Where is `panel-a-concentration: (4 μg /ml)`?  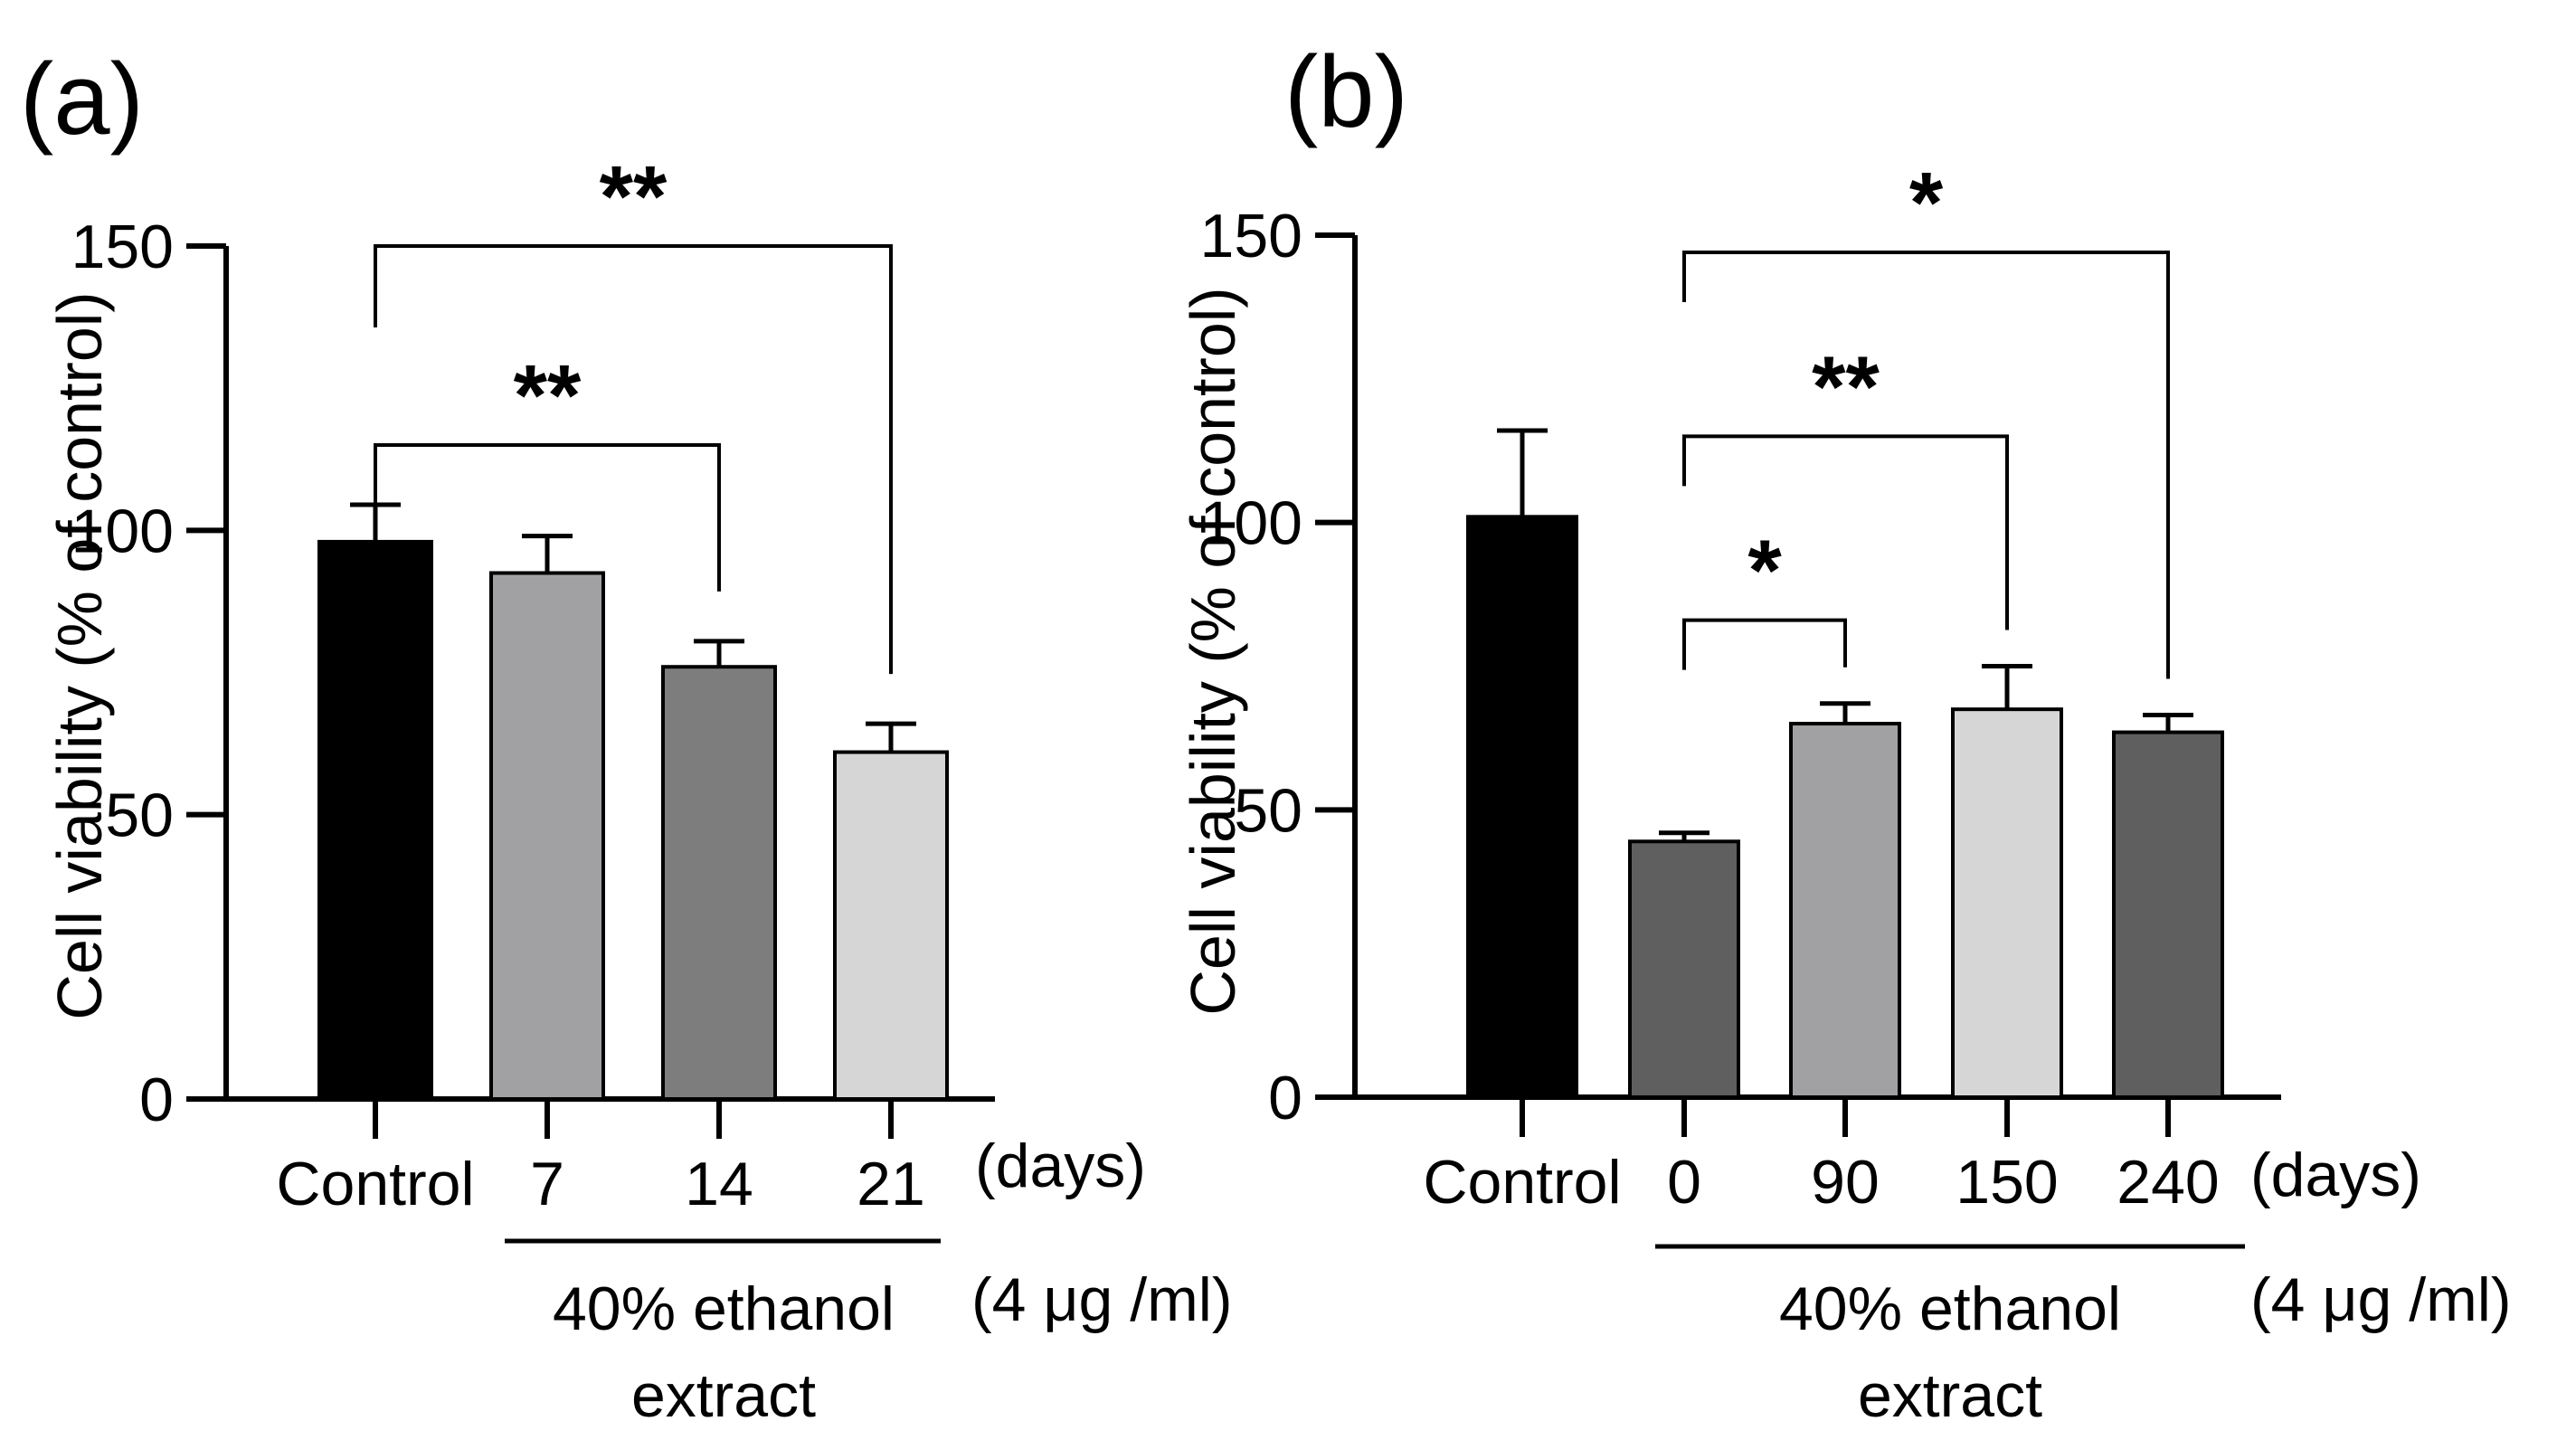
panel-a-concentration: (4 μg /ml) is located at coordinates (1102, 1299).